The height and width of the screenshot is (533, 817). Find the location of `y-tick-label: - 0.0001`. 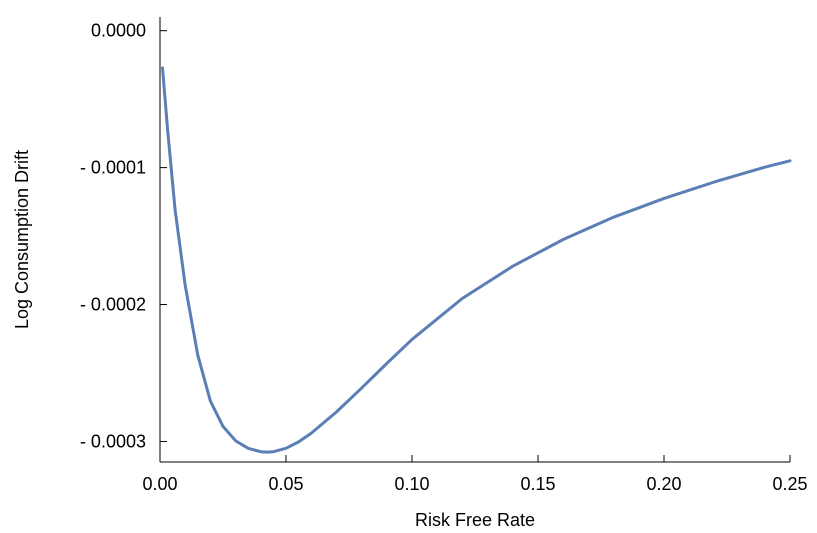

y-tick-label: - 0.0001 is located at coordinates (113, 168).